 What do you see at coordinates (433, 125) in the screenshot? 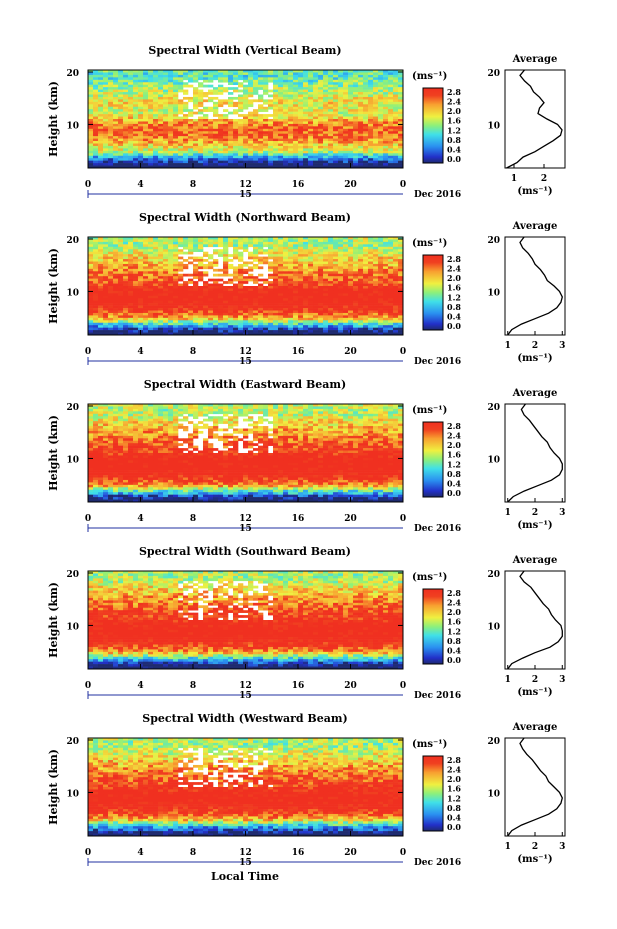
I see `colorbar` at bounding box center [433, 125].